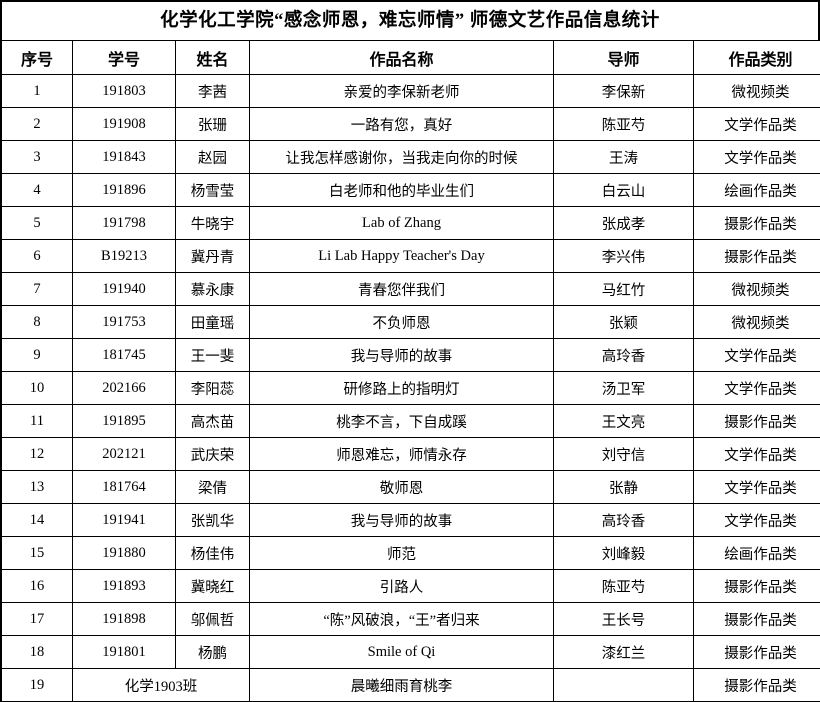 This screenshot has width=820, height=702. I want to click on cell-seq: 14, so click(37, 520).